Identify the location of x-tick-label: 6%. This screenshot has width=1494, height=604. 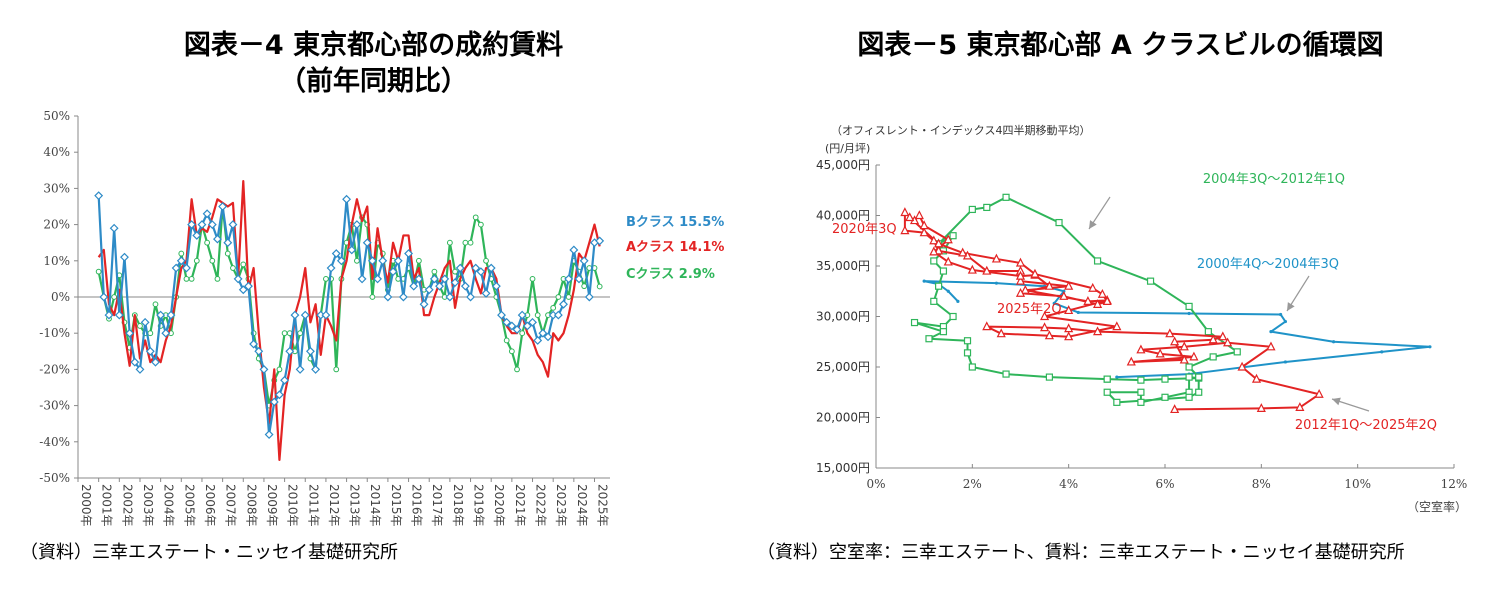
(1164, 484).